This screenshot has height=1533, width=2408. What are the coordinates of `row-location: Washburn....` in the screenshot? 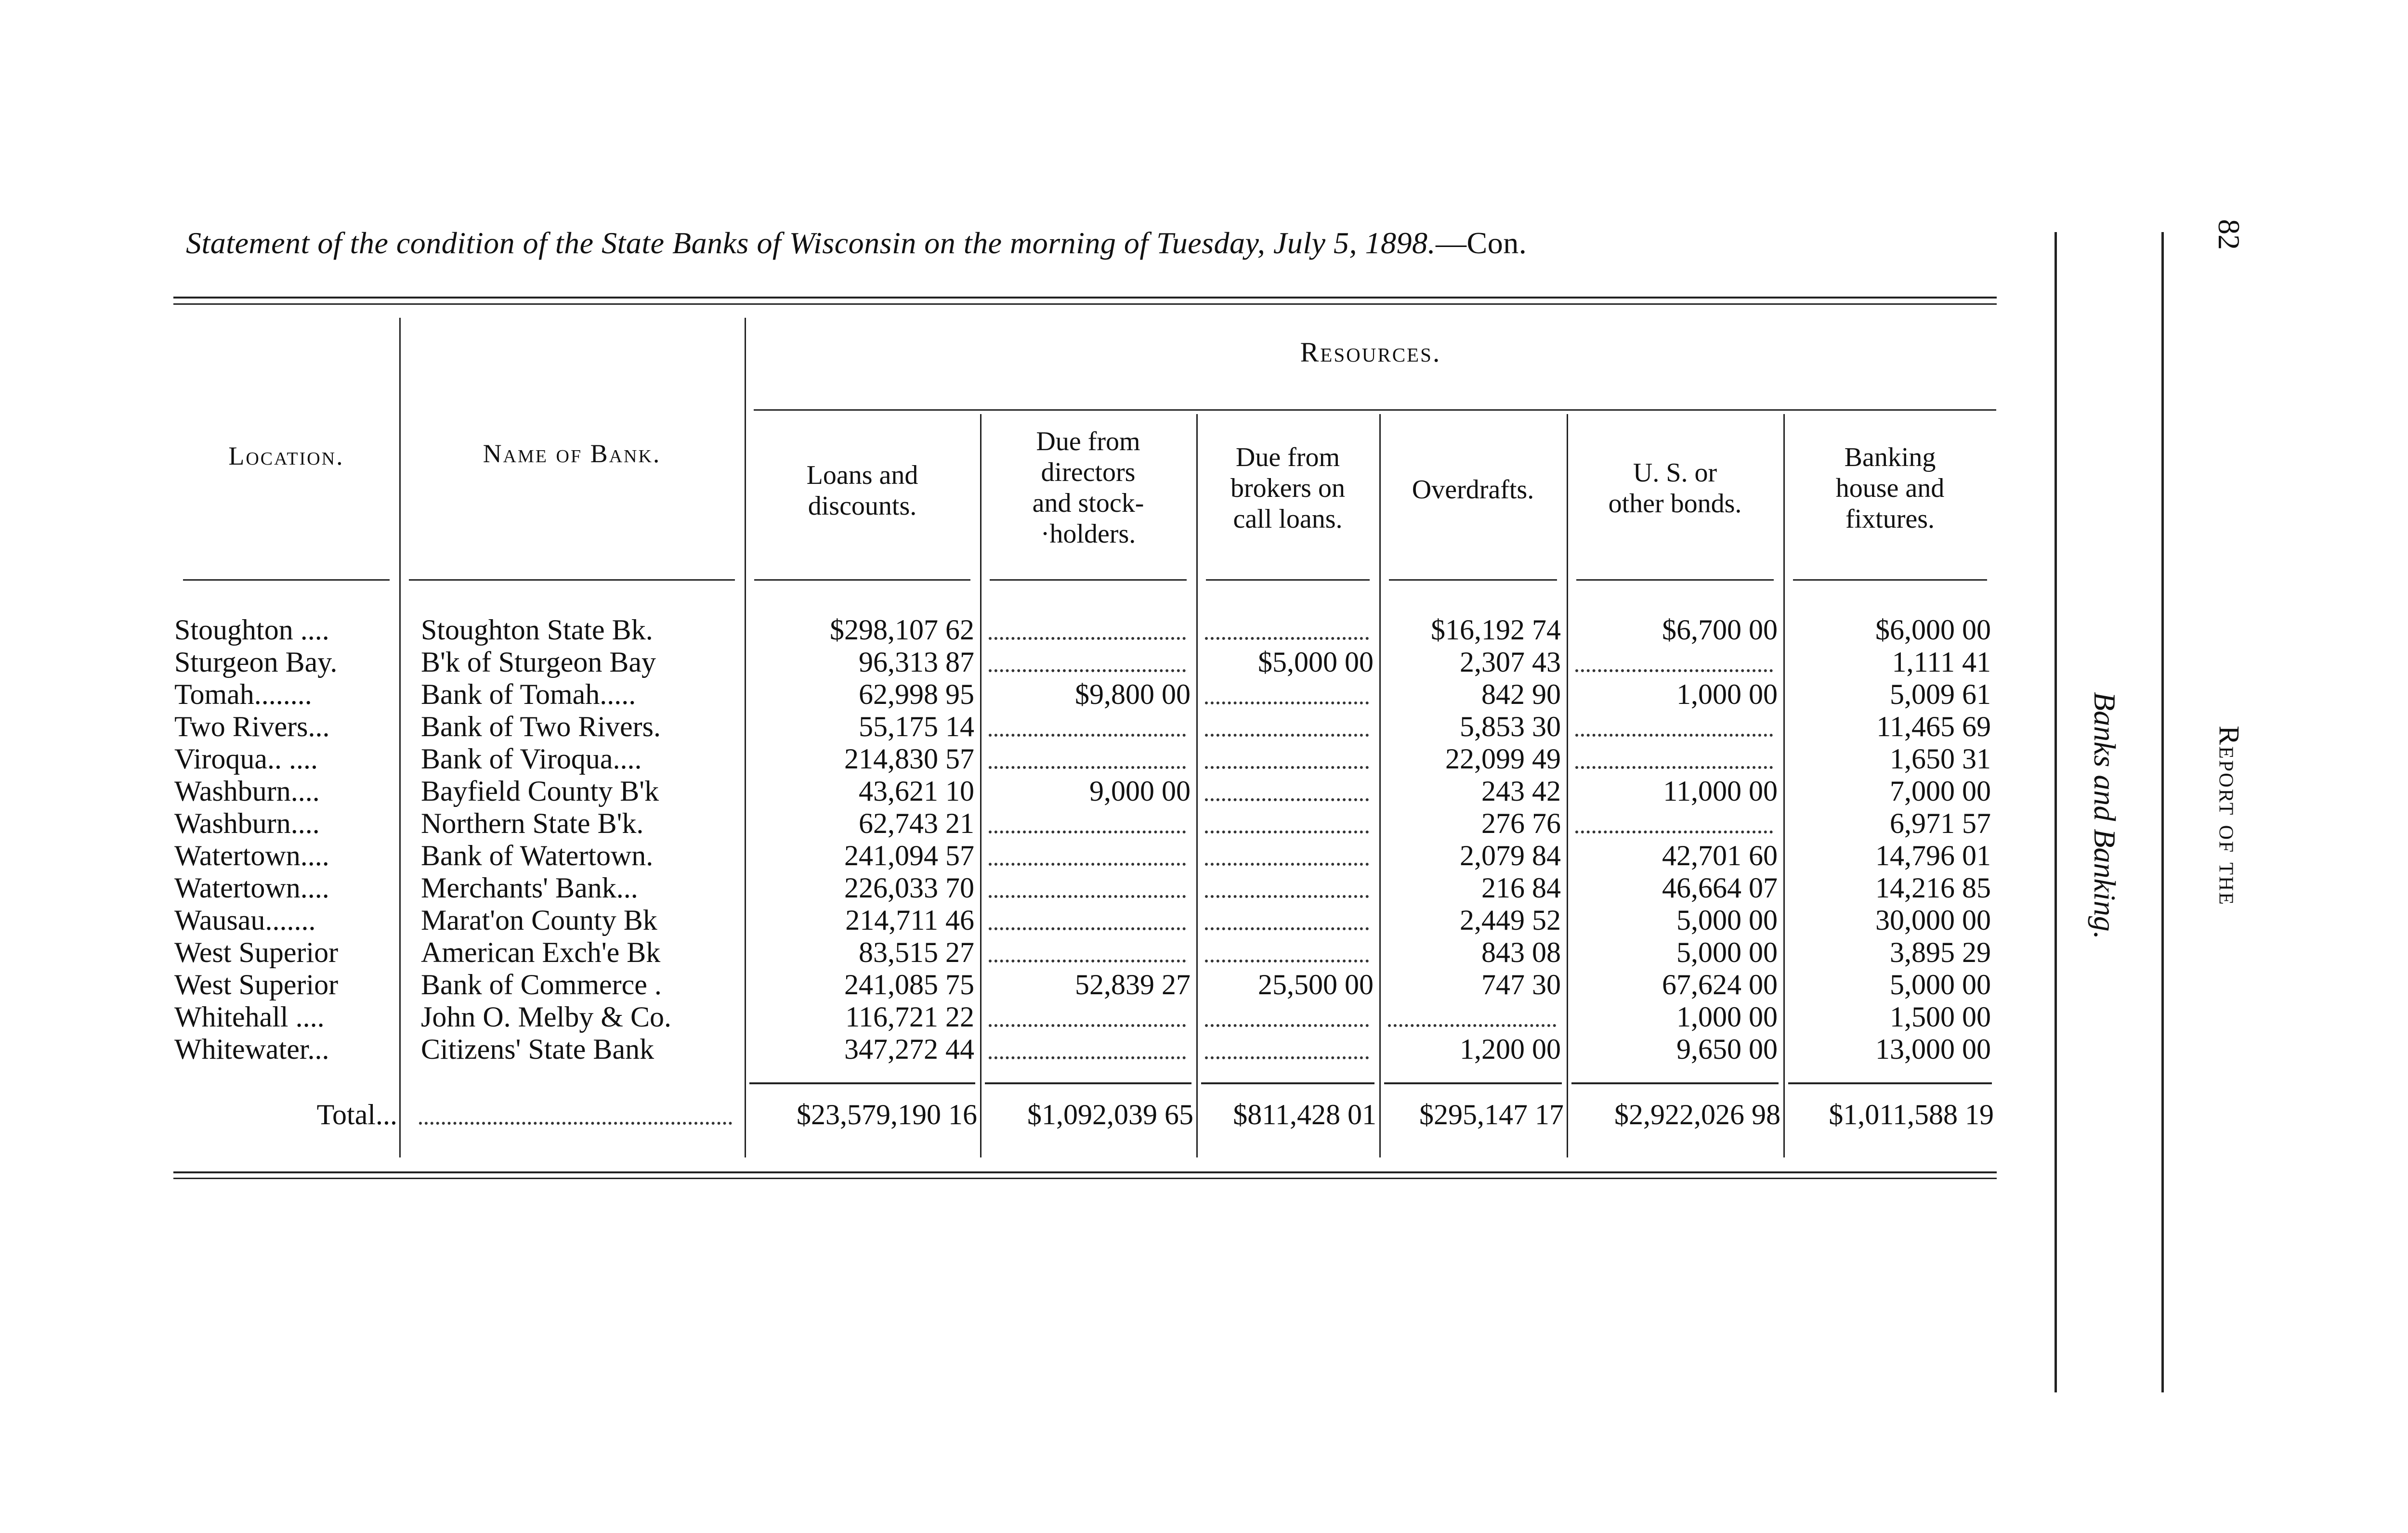 It's located at (247, 791).